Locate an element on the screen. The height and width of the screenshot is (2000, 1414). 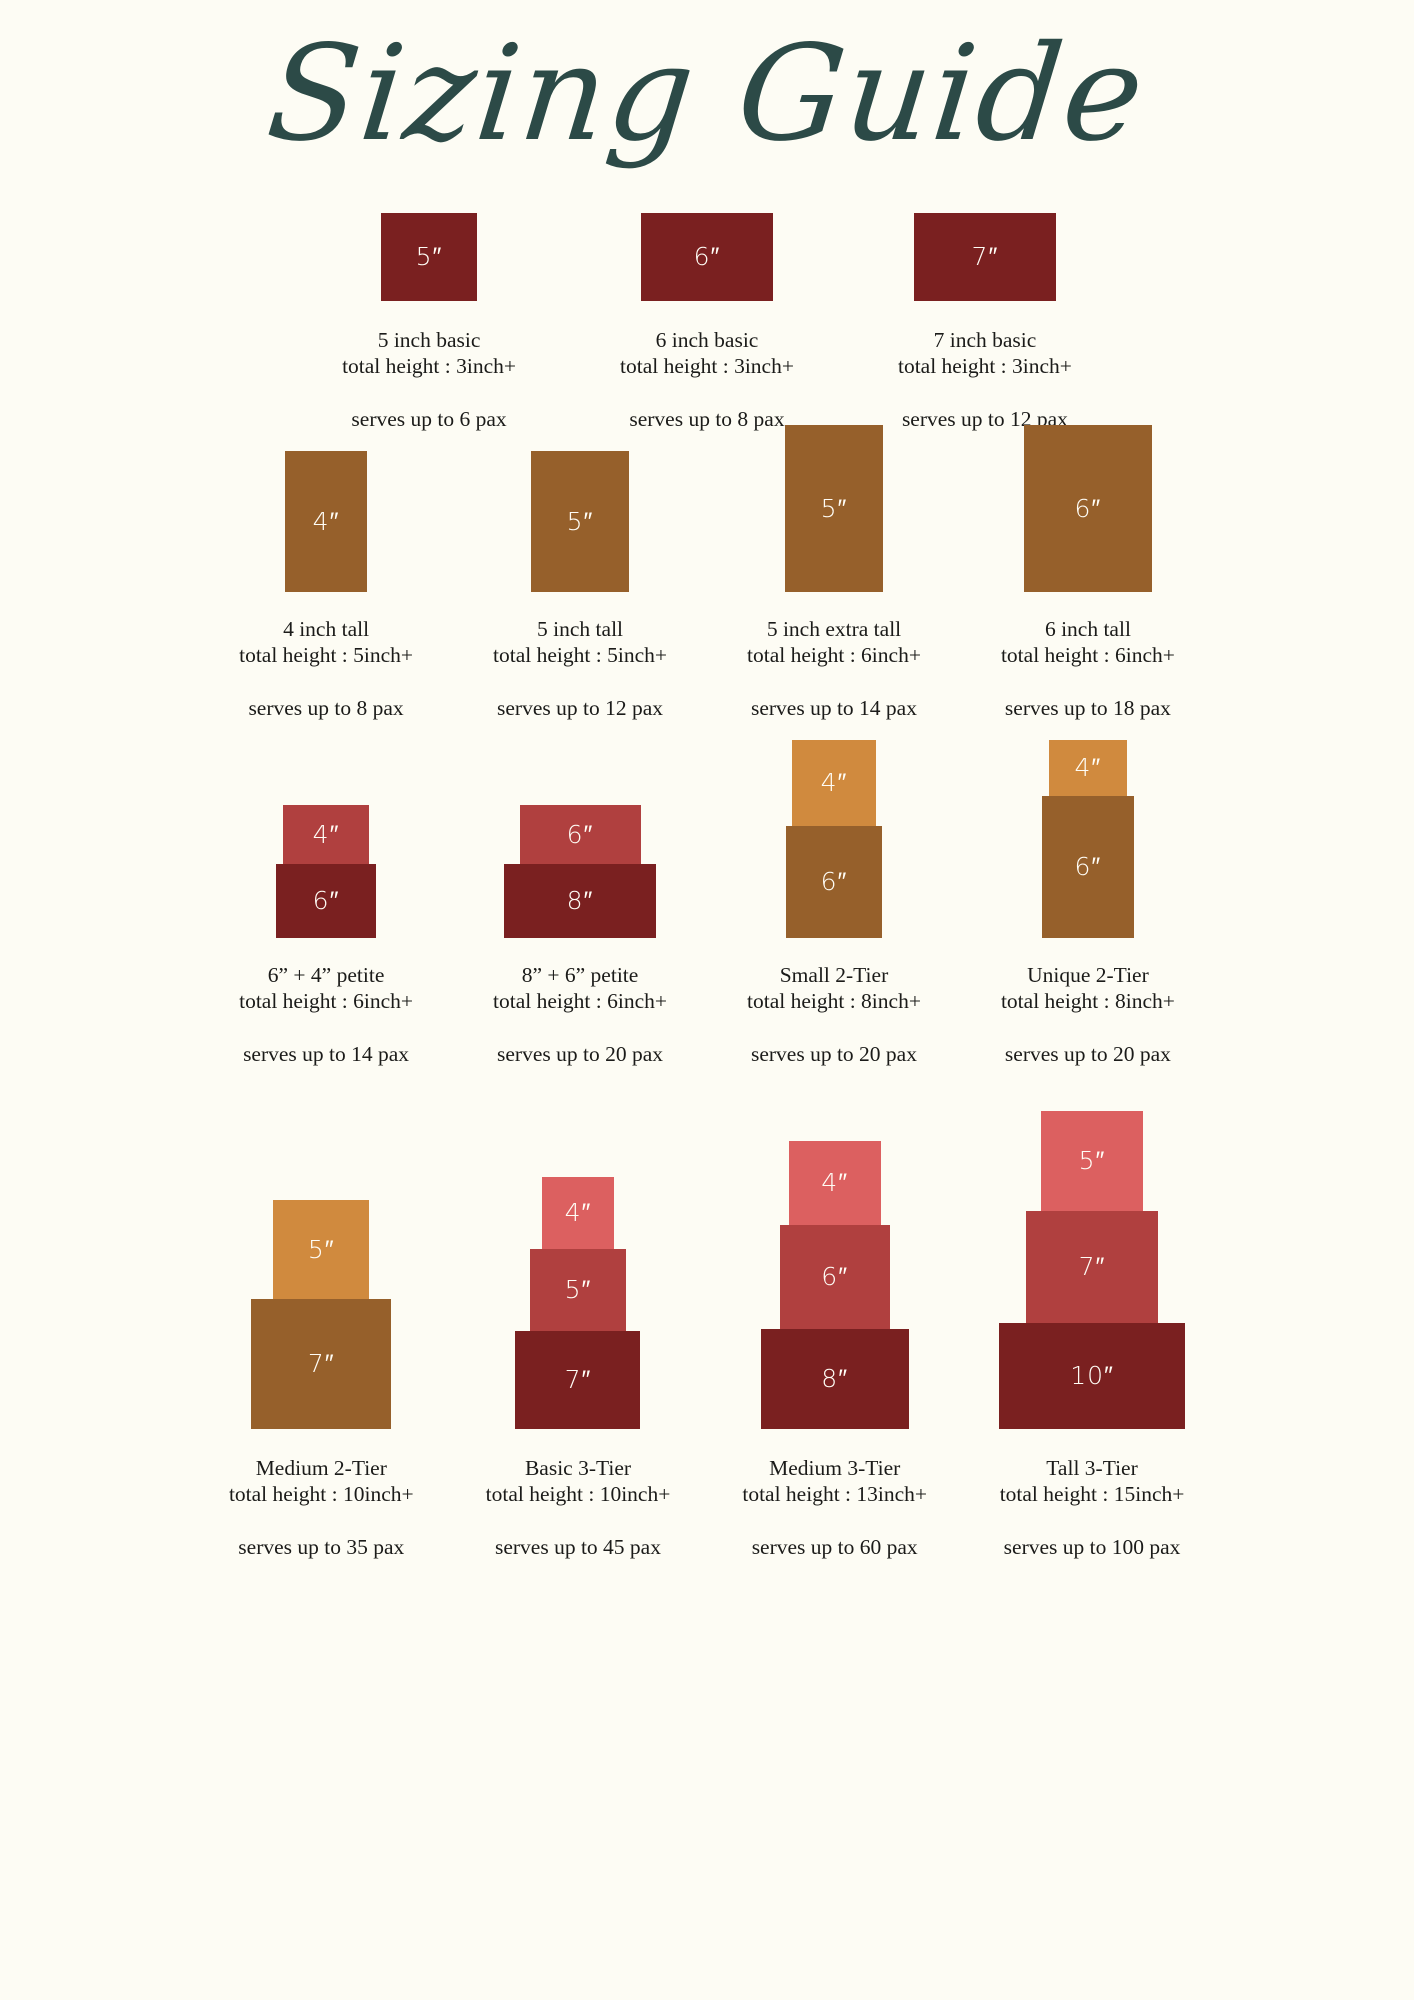
cake-name: 6 inch basic is located at coordinates (707, 340).